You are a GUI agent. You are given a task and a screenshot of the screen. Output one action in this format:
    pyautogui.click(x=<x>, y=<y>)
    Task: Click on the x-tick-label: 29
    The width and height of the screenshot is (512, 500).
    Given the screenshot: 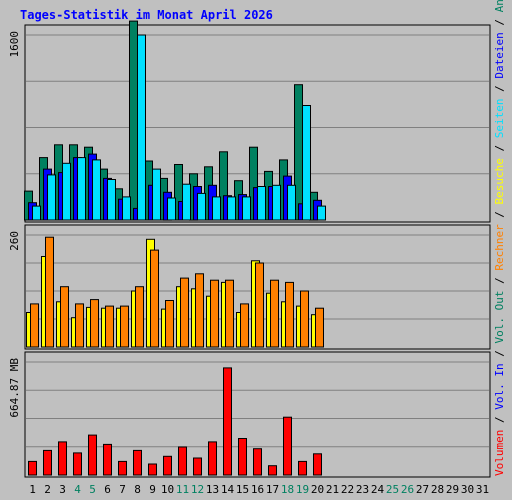 What is the action you would take?
    pyautogui.click(x=452, y=489)
    